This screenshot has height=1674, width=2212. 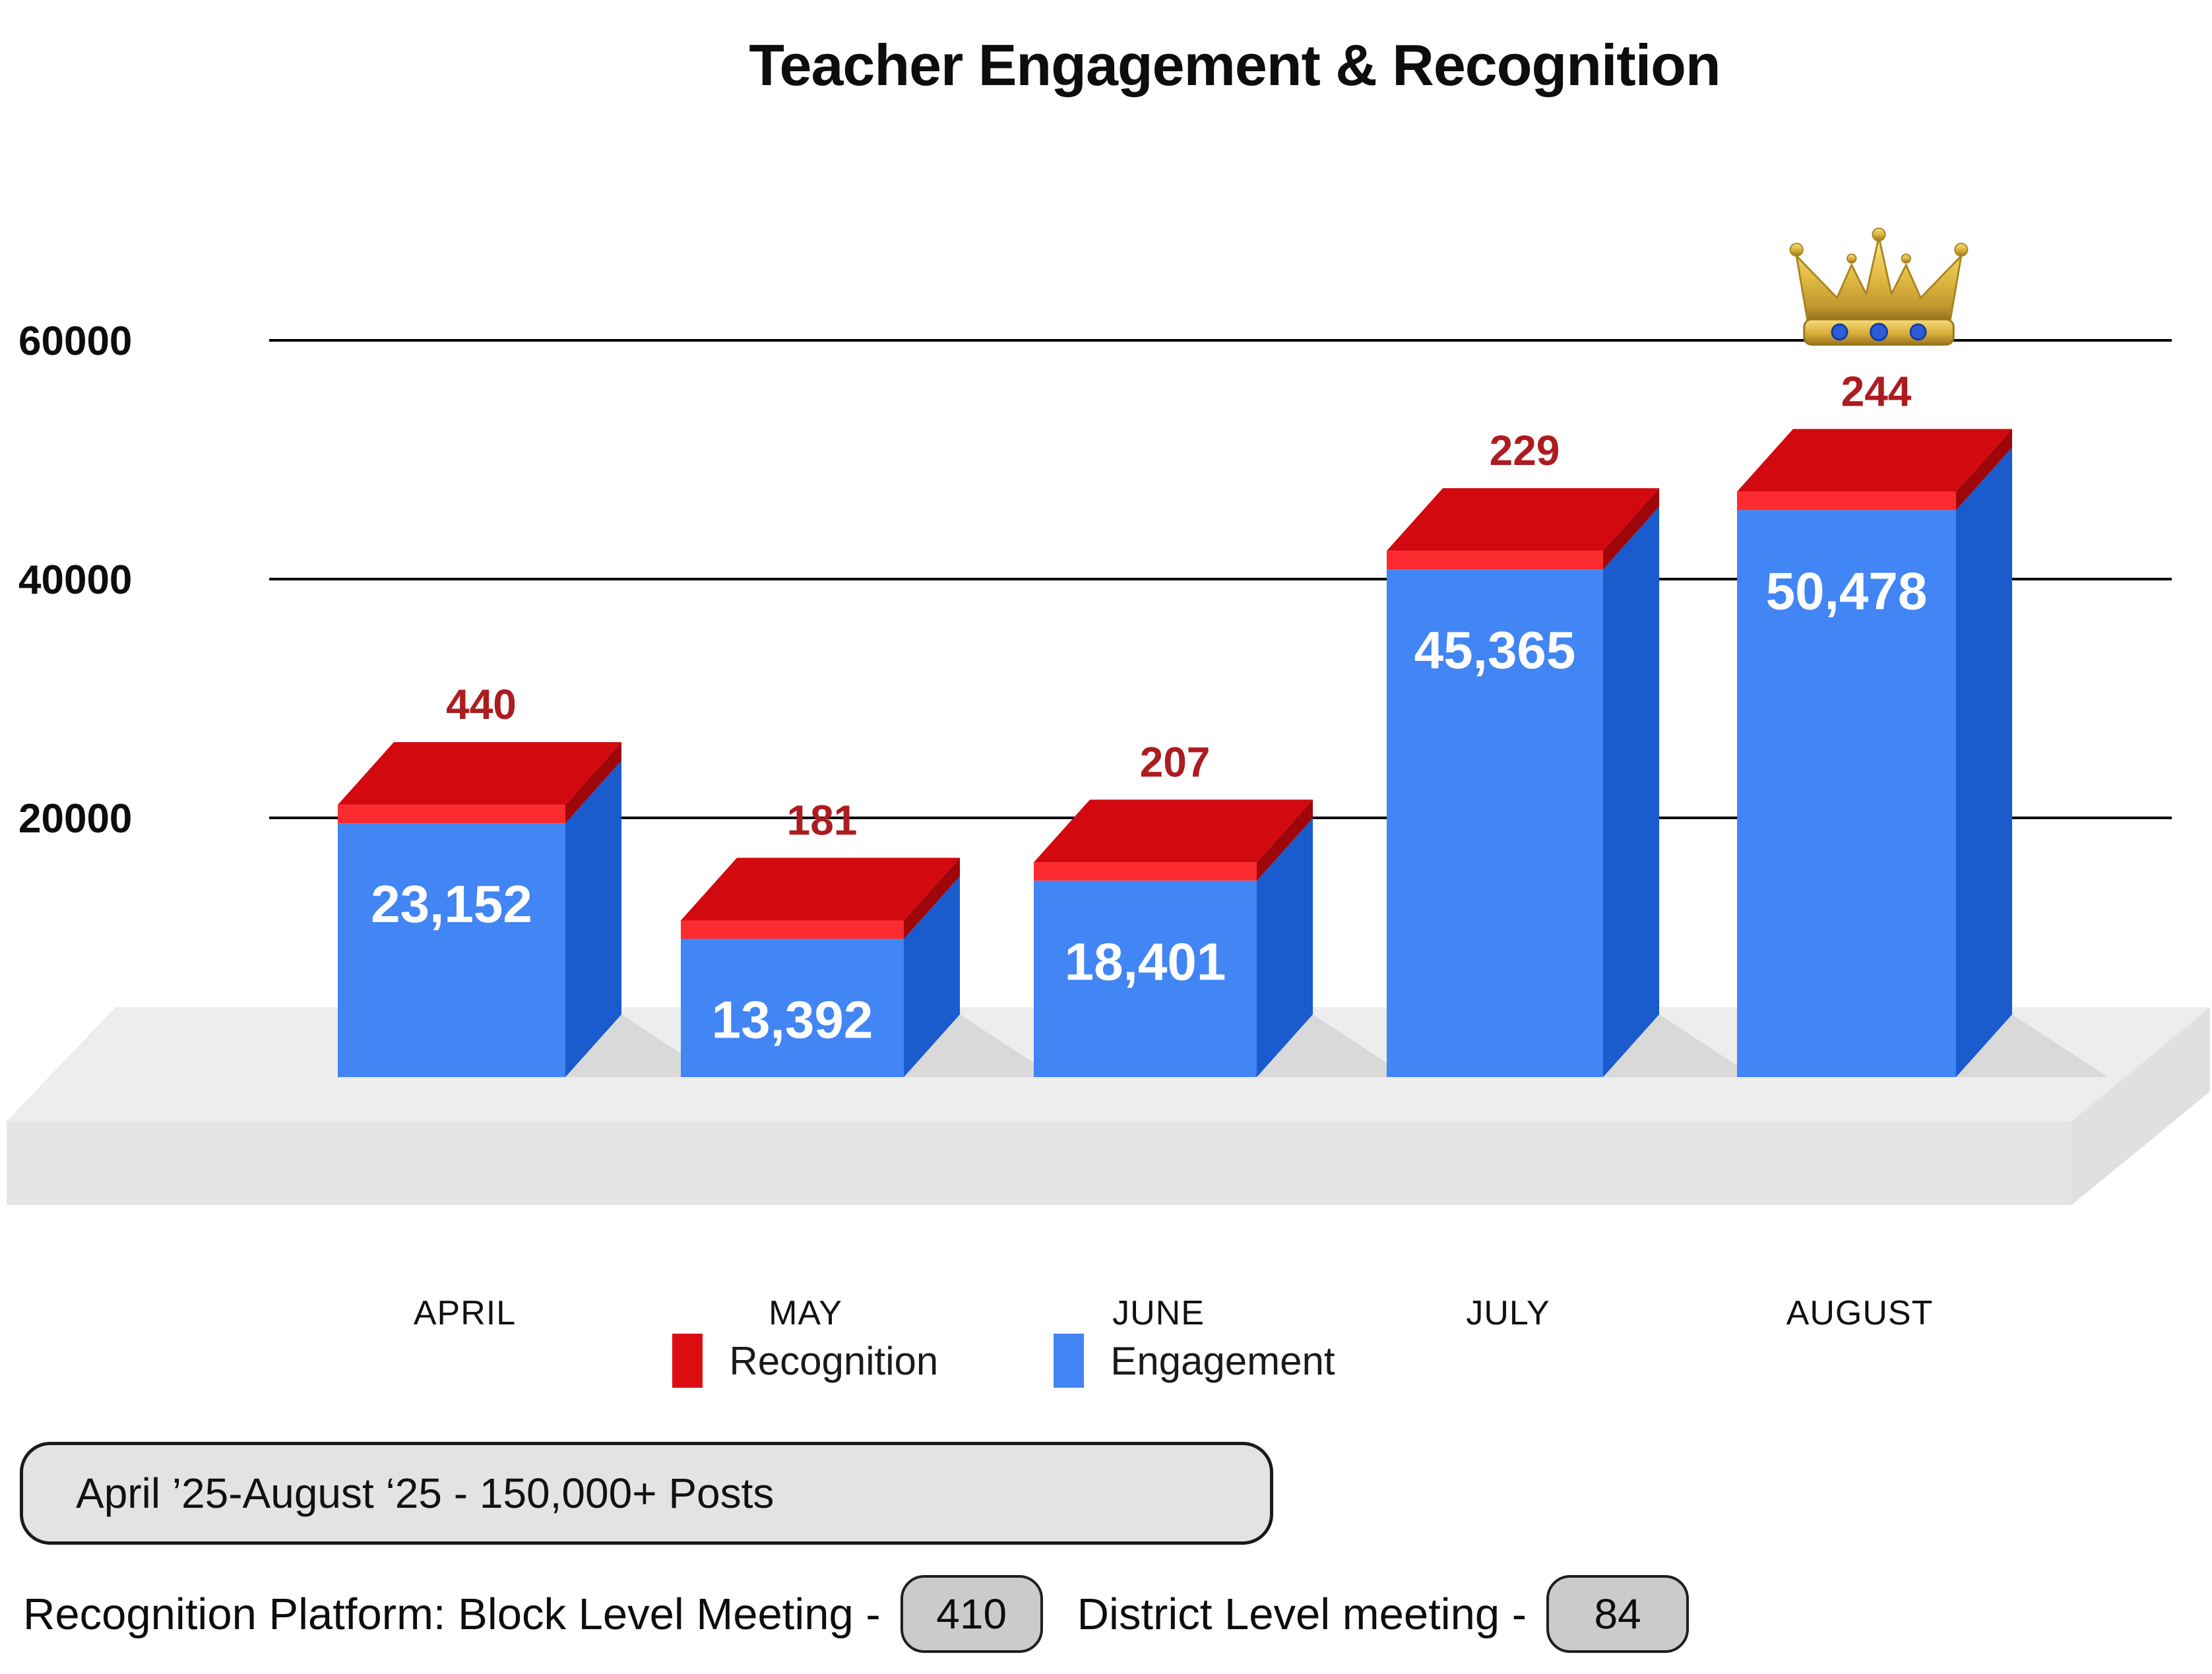 I want to click on bar-group-june: 18,401 207, so click(x=1221, y=907).